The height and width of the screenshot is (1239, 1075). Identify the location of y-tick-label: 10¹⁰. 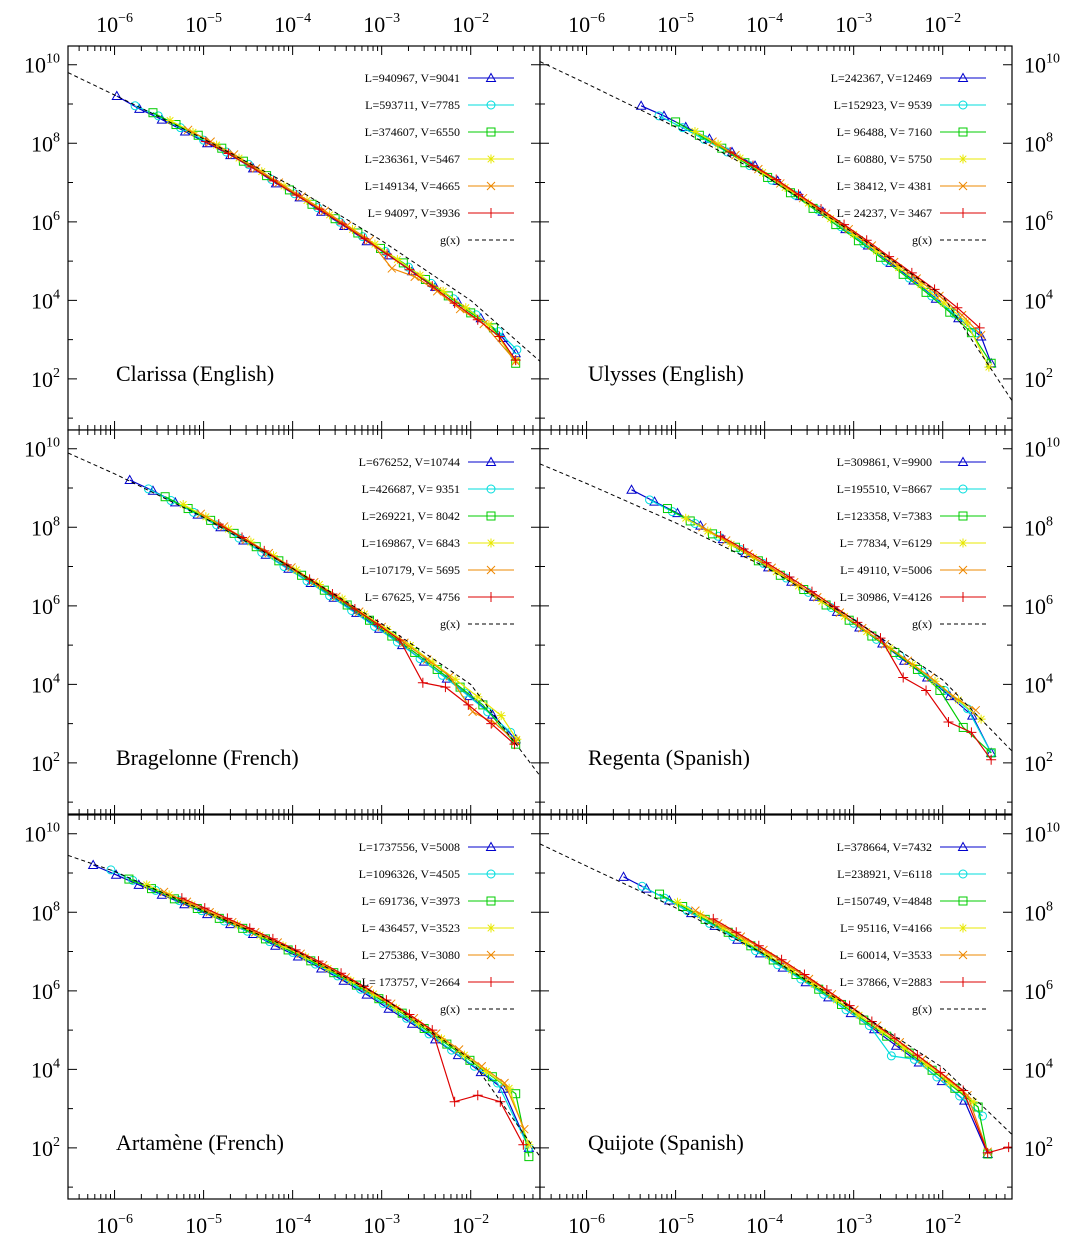
(42, 449).